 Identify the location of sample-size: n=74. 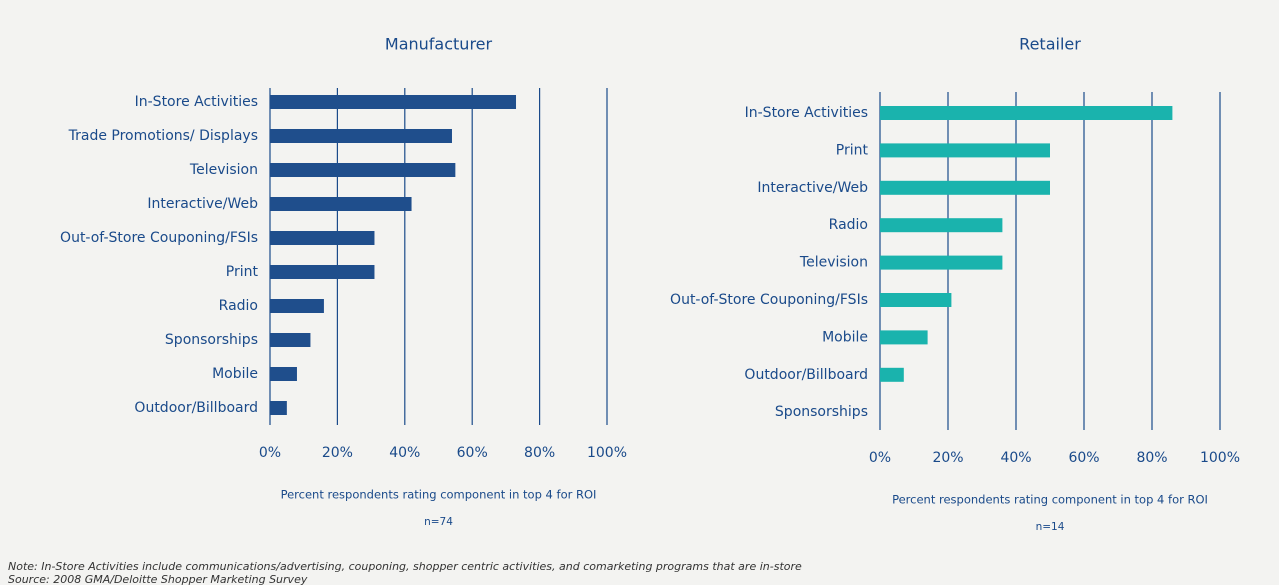
(438, 522).